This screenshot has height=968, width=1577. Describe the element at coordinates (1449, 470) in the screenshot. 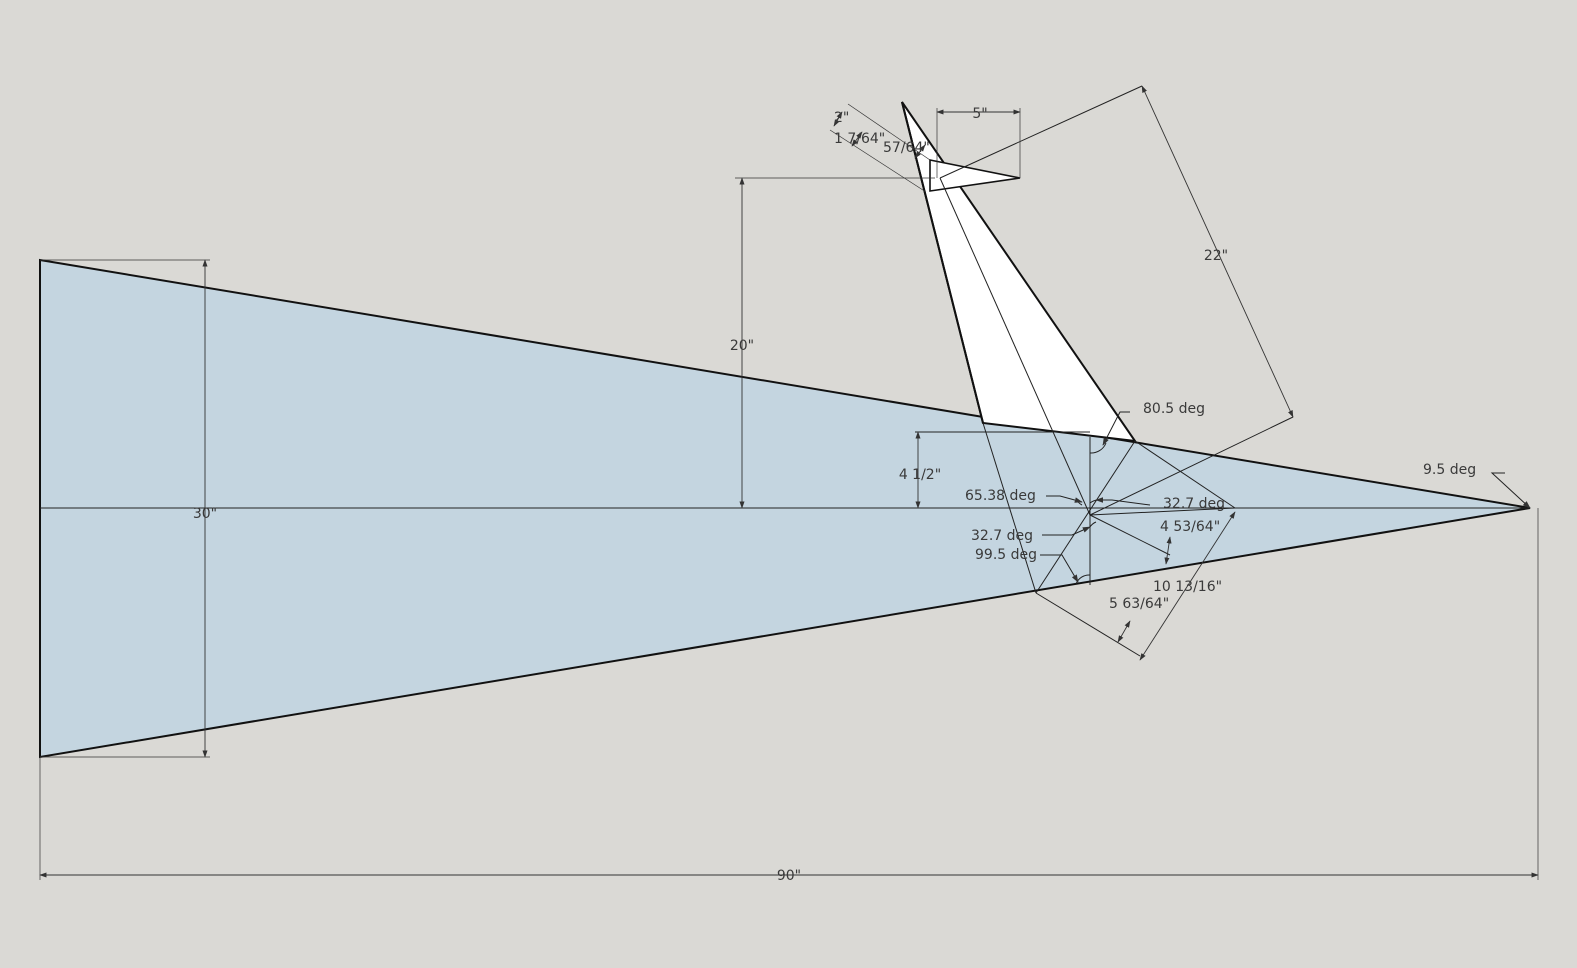

I see `label-nose-angle: 9.5 deg` at that location.